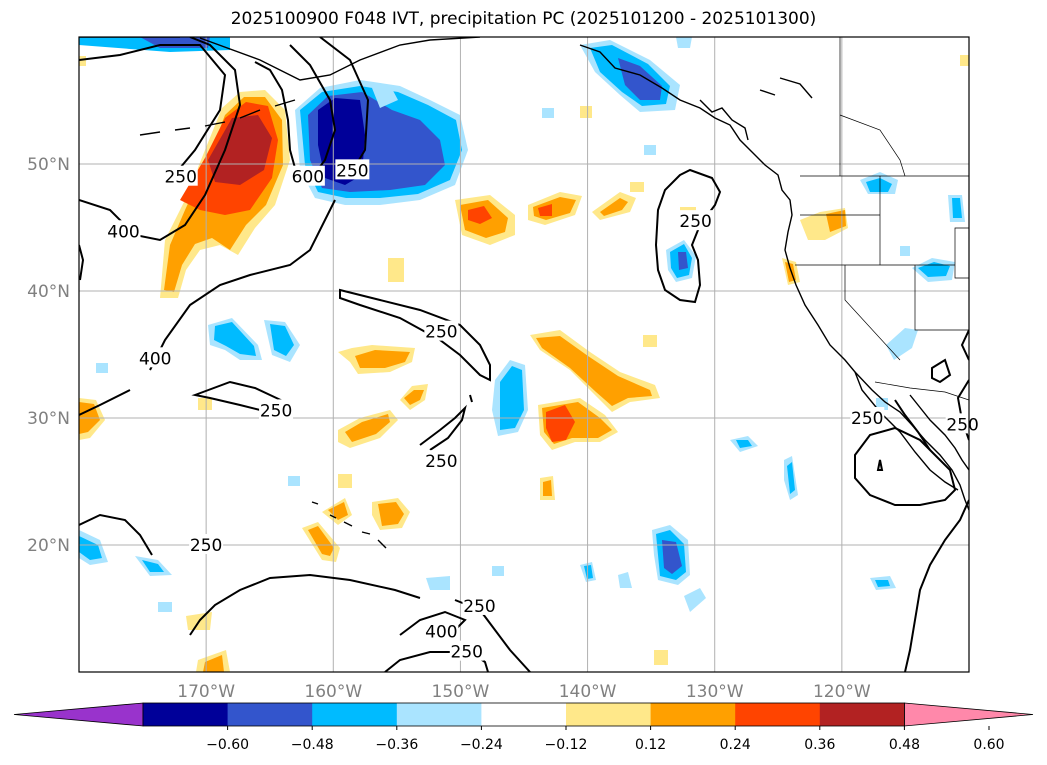 The image size is (1047, 765). What do you see at coordinates (939, 432) in the screenshot?
I see `coastline-mexico-west` at bounding box center [939, 432].